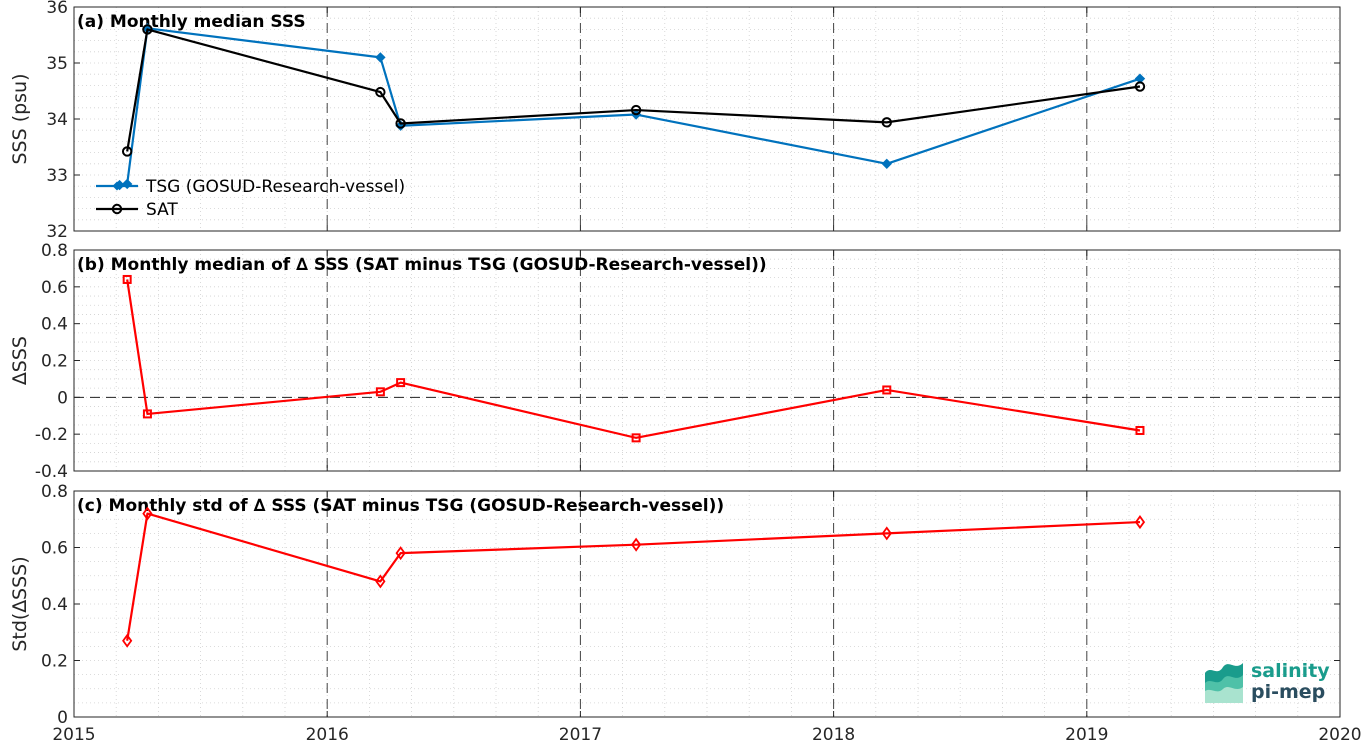  What do you see at coordinates (162, 210) in the screenshot?
I see `legend-label: SAT` at bounding box center [162, 210].